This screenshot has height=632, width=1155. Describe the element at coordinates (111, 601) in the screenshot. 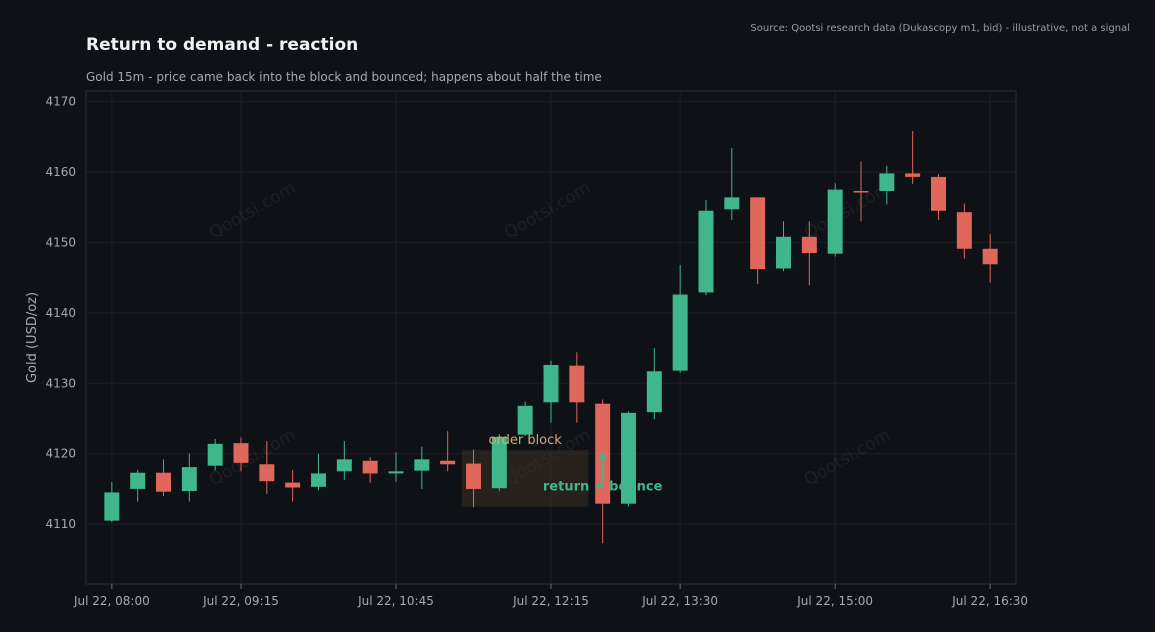

I see `x-tick-label: Jul 22, 08:00` at that location.